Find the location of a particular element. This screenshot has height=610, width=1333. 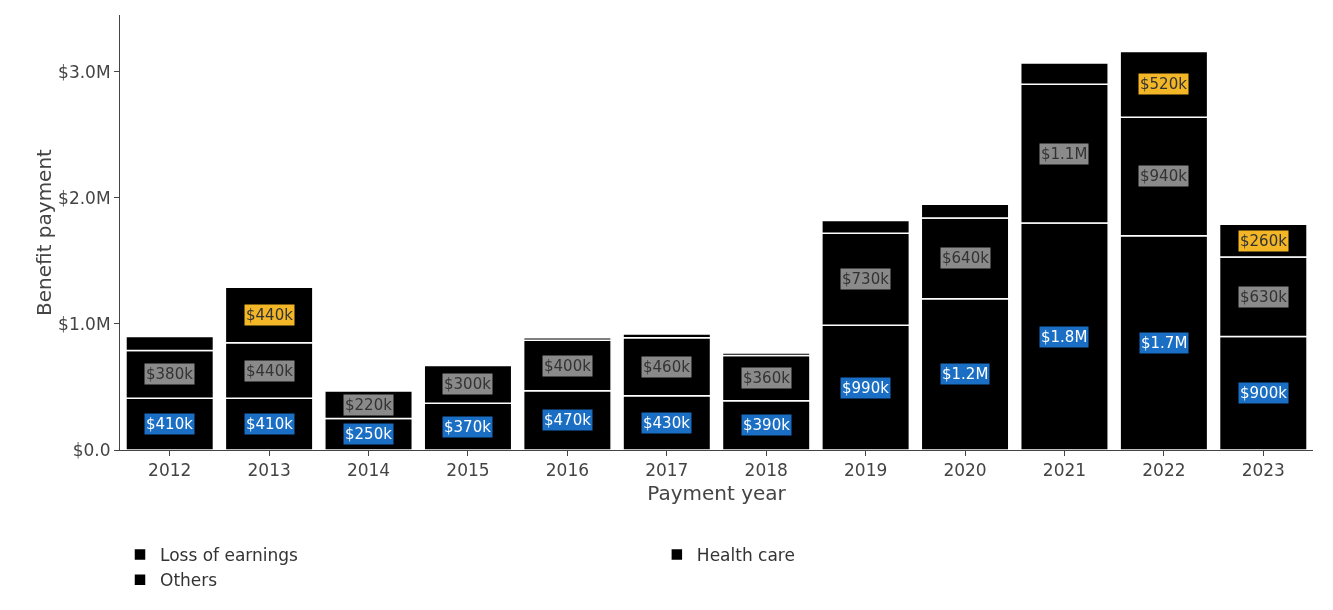

data-label: $430k is located at coordinates (667, 423).